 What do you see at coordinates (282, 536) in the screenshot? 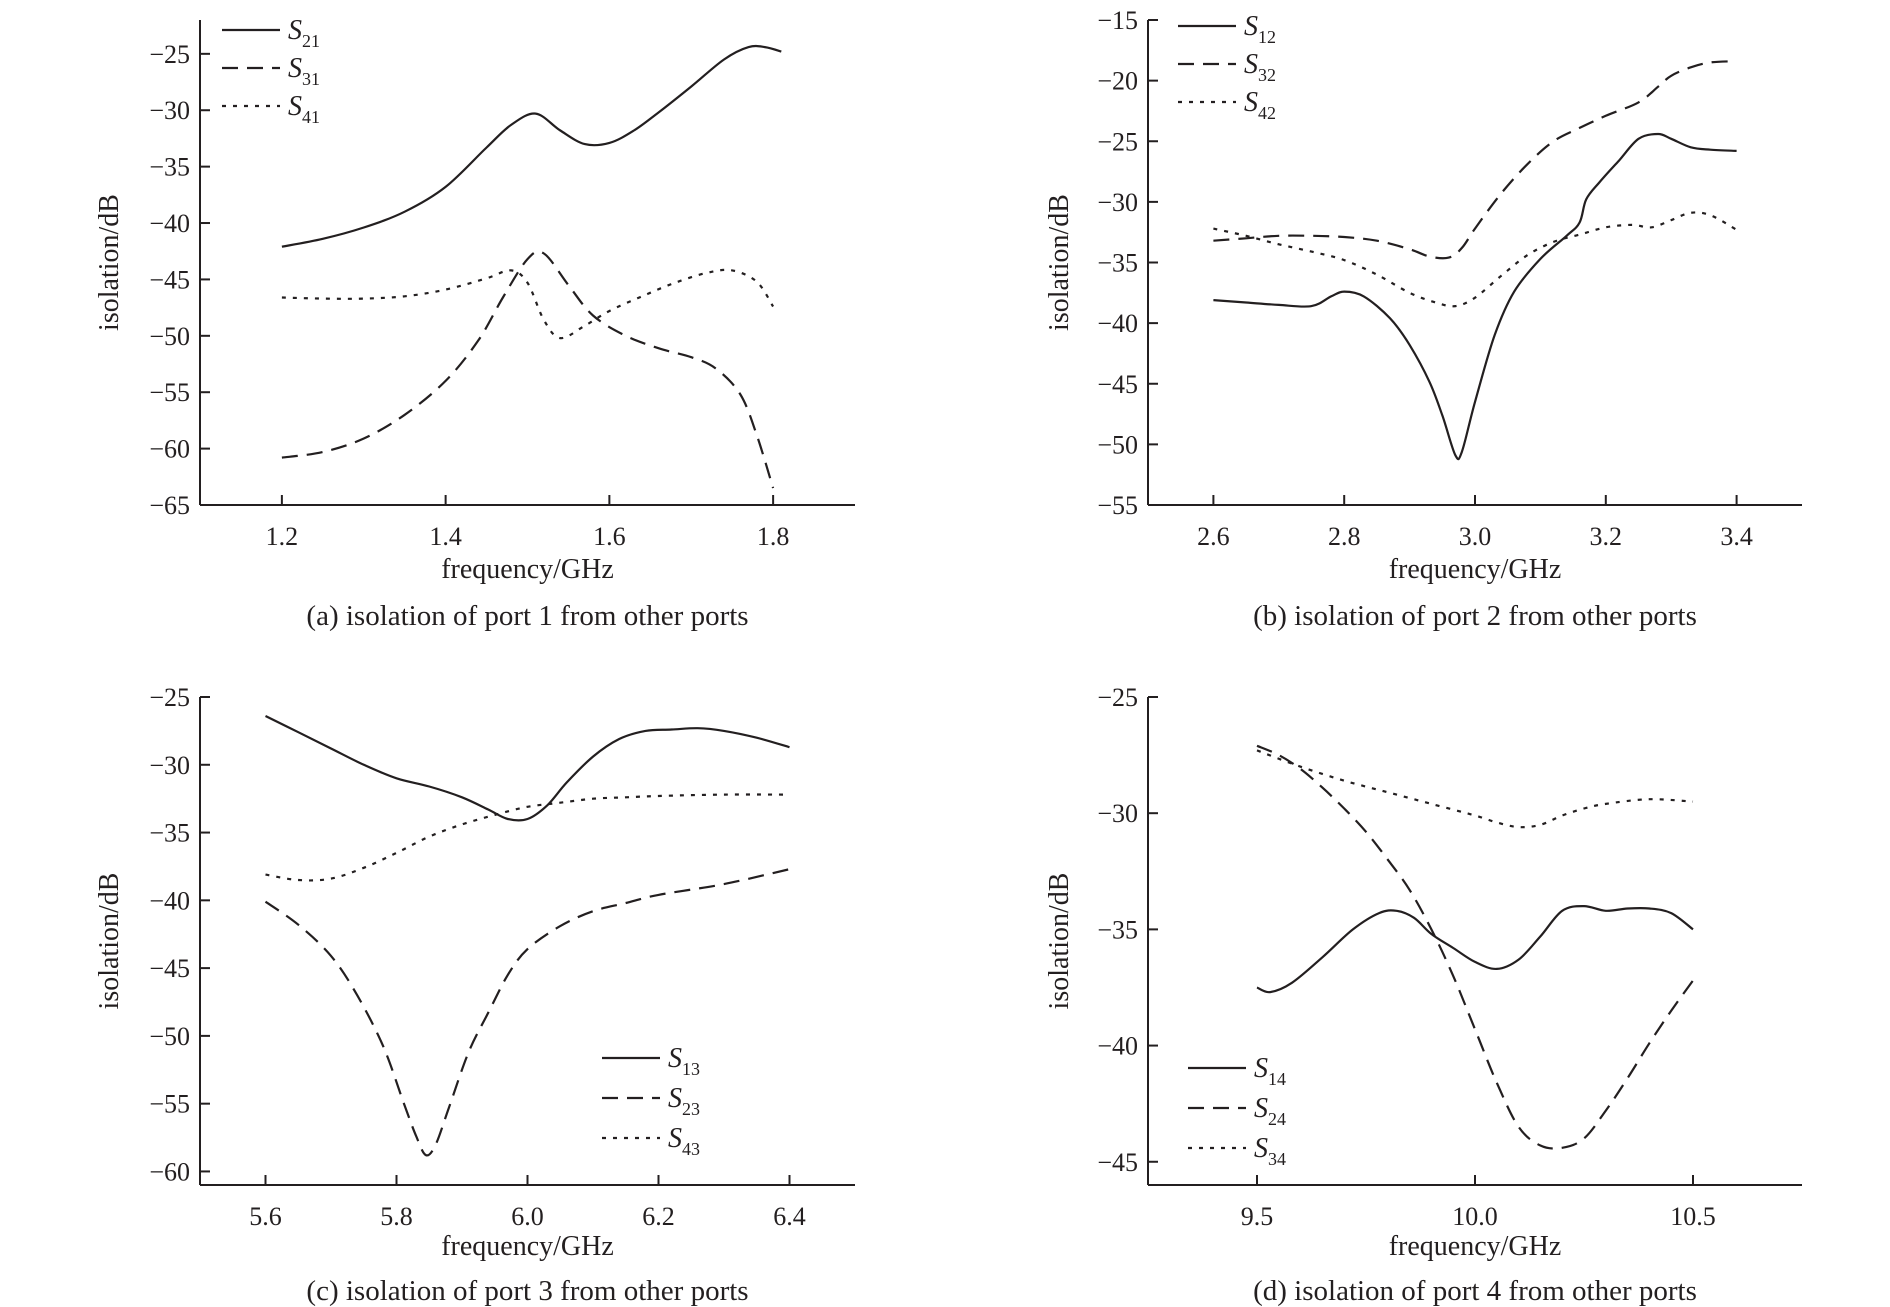
I see `x-tick-label: 1.2` at bounding box center [282, 536].